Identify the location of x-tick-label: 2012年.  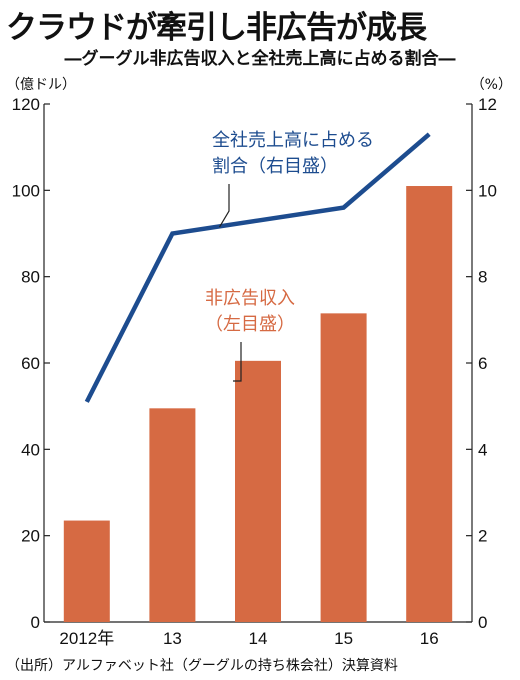
(86, 638).